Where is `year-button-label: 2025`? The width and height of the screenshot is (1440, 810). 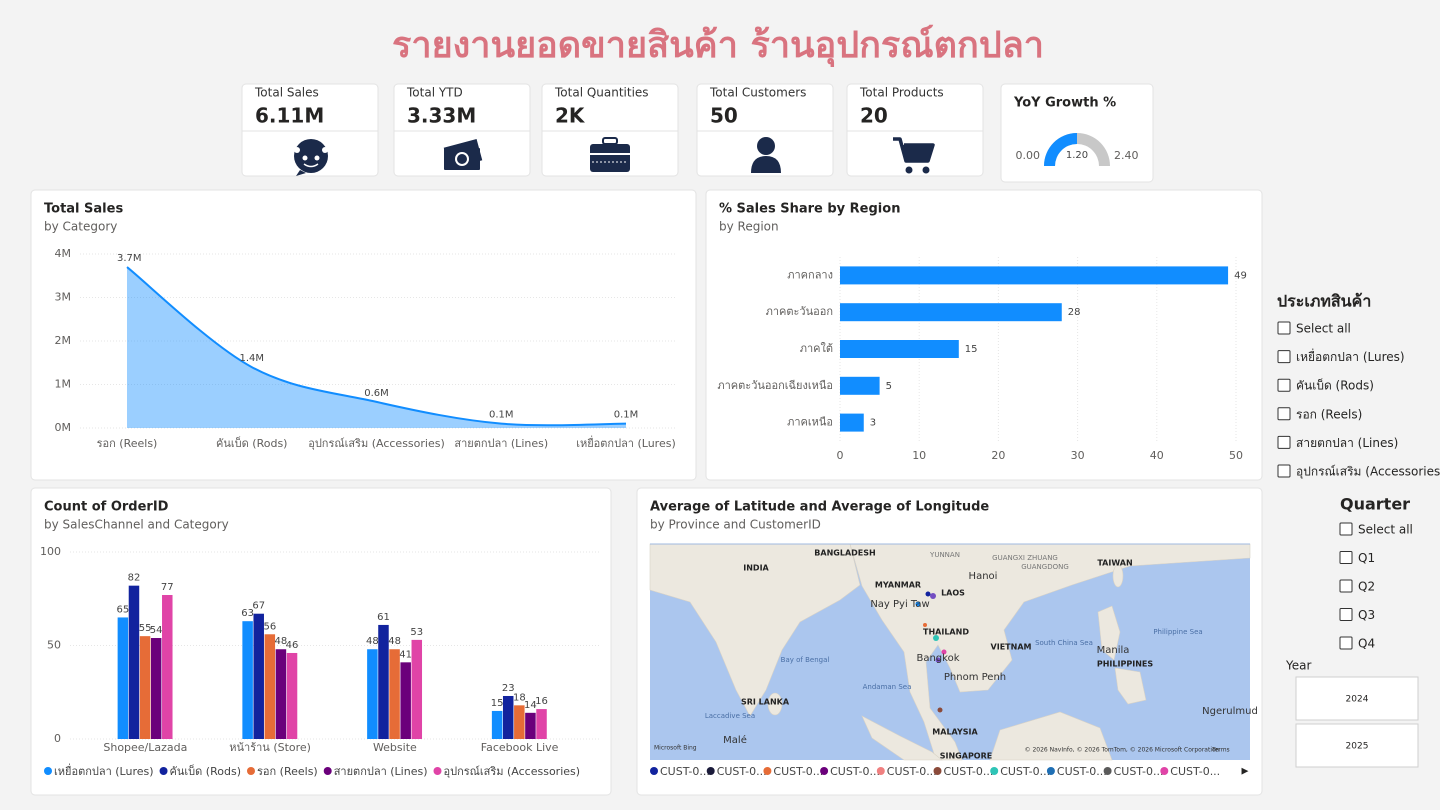 year-button-label: 2025 is located at coordinates (1357, 747).